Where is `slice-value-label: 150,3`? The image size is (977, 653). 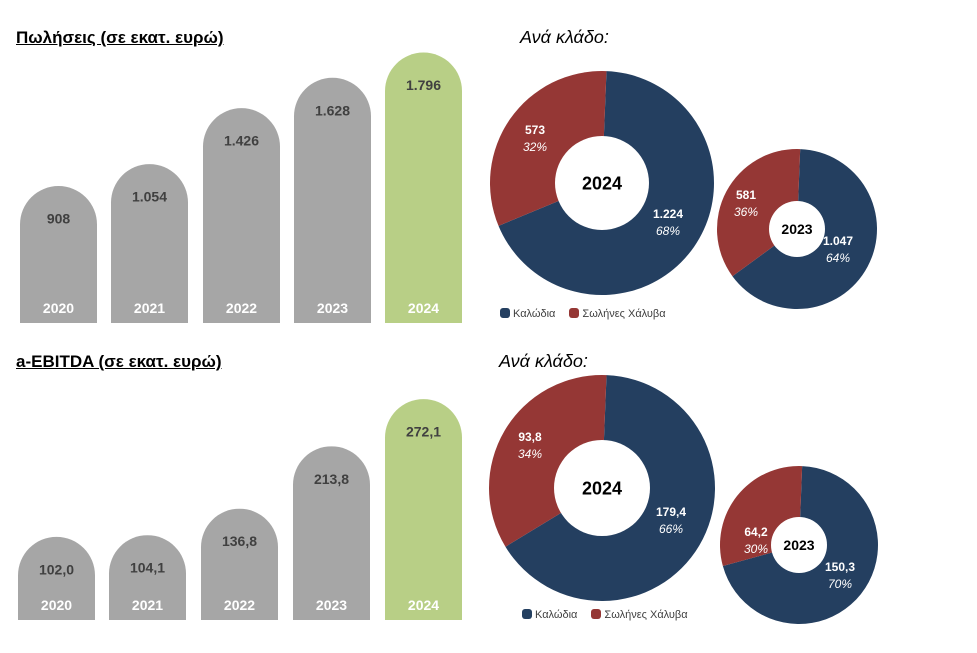
slice-value-label: 150,3 is located at coordinates (840, 567).